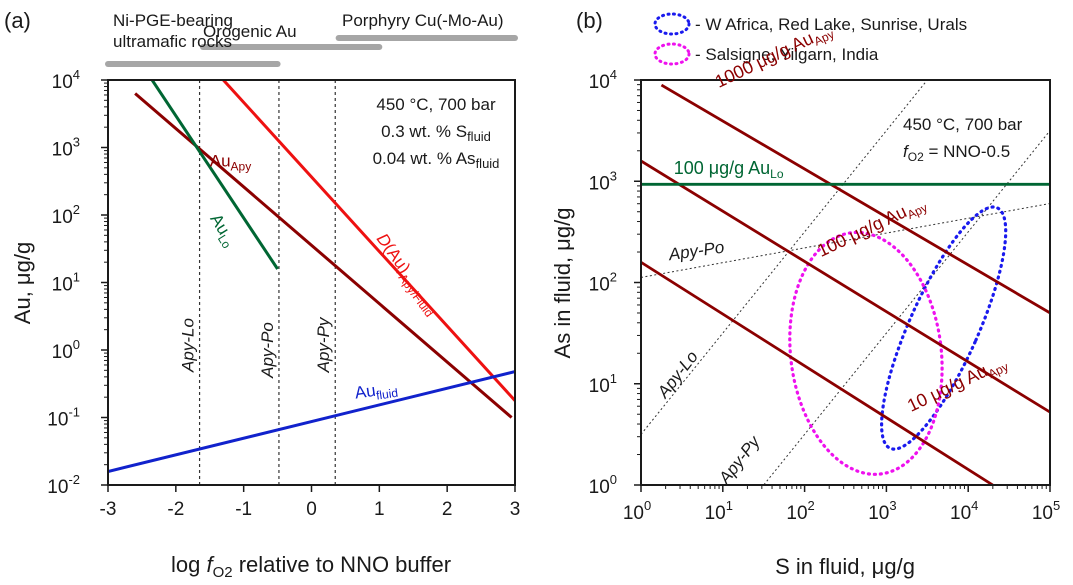 Image resolution: width=1073 pixels, height=585 pixels. Describe the element at coordinates (831, 24) in the screenshot. I see `legend-label: - W Africa, Red Lake, Sunrise, Urals` at that location.